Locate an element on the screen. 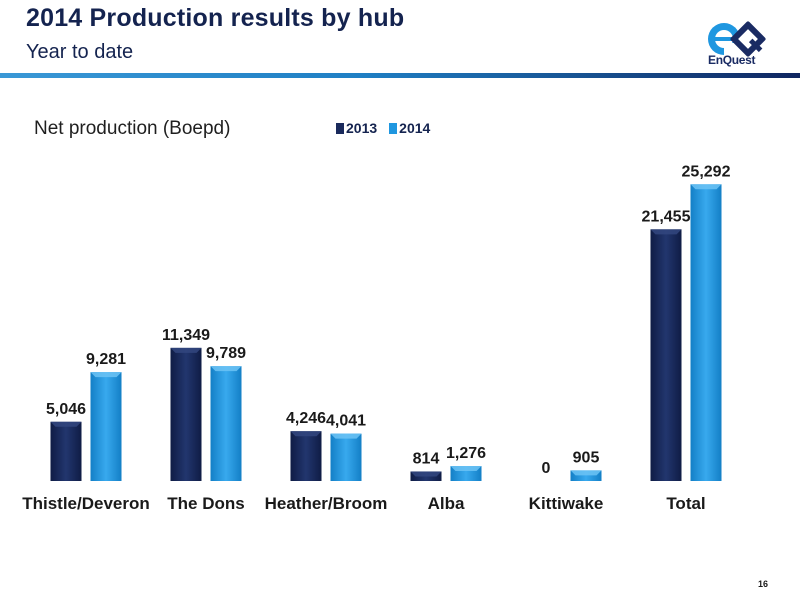 The width and height of the screenshot is (800, 600). bar-bevel-the-dons-2014 is located at coordinates (226, 369).